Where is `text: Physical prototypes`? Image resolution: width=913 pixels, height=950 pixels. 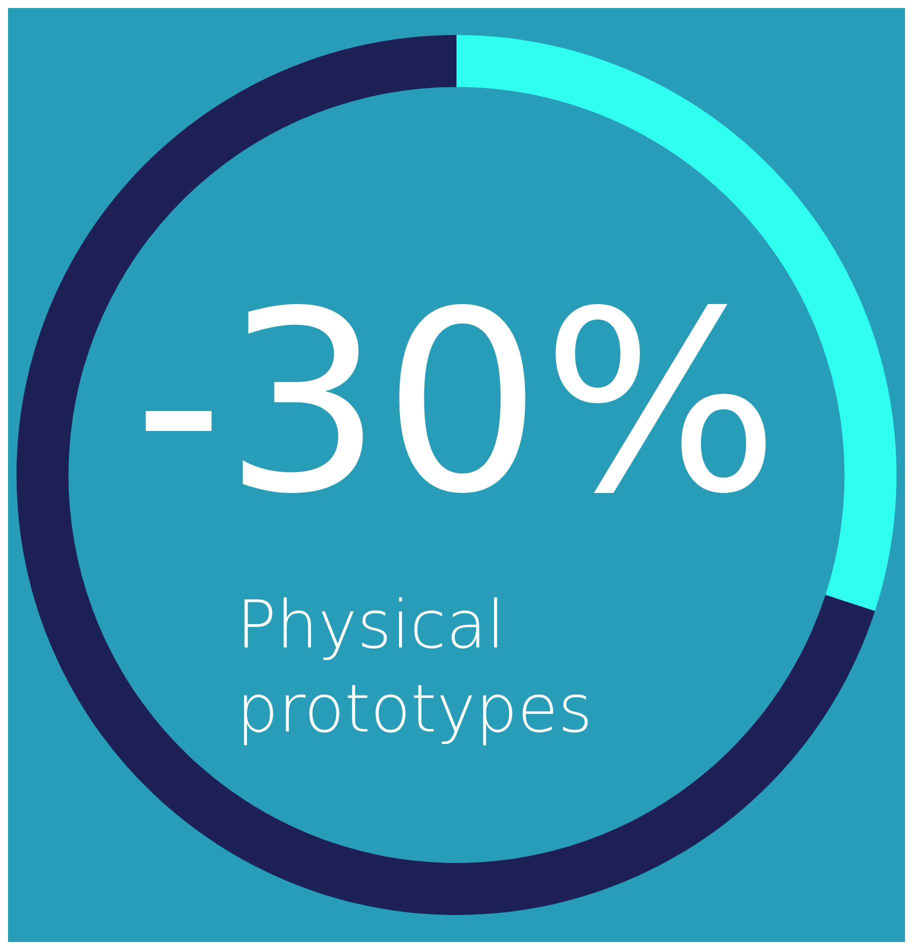
text: Physical prototypes is located at coordinates (414, 667).